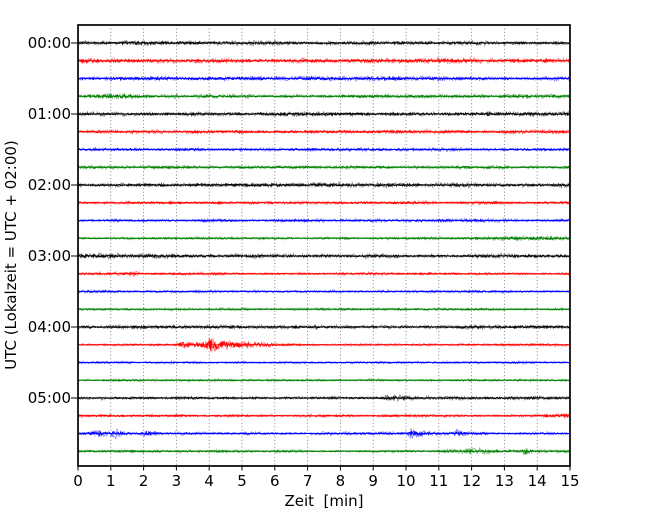 This screenshot has width=650, height=520. What do you see at coordinates (373, 481) in the screenshot?
I see `x-tick-label-9: 9` at bounding box center [373, 481].